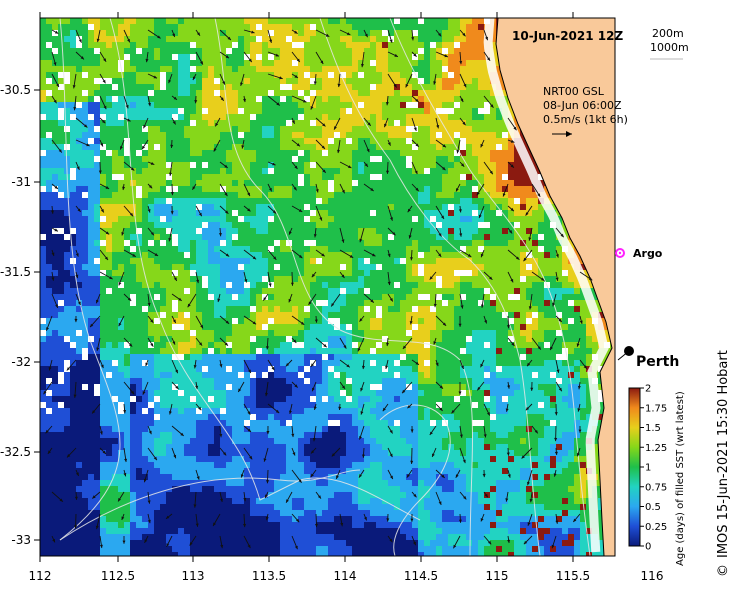 The width and height of the screenshot is (739, 592). I want to click on y-tick-label: -32, so click(21, 362).